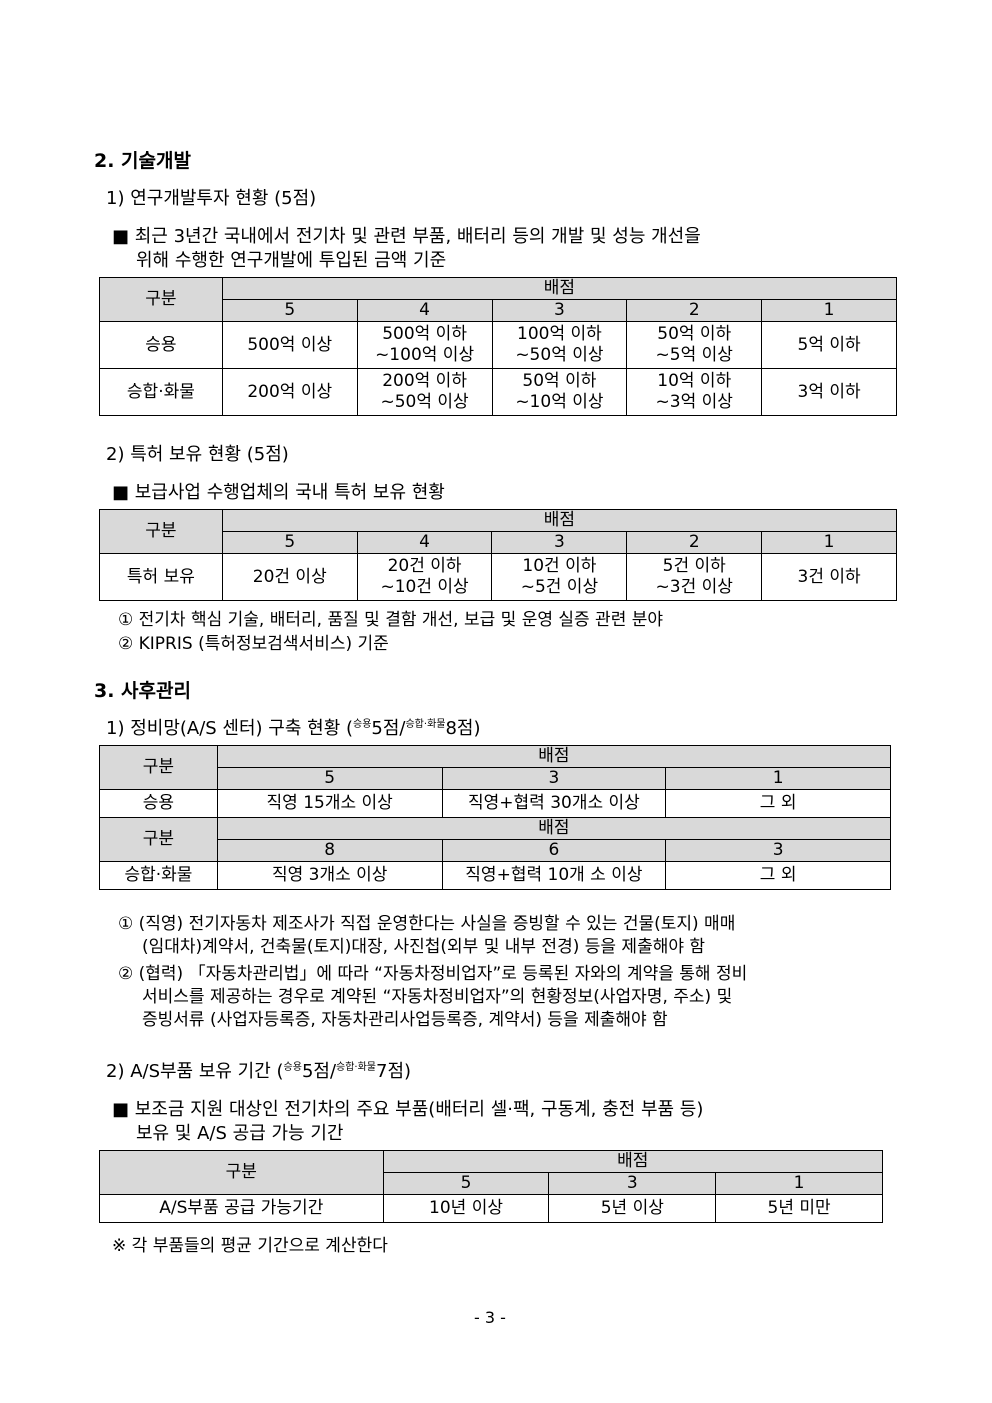 The image size is (992, 1403). I want to click on cell: 200억 이상, so click(289, 392).